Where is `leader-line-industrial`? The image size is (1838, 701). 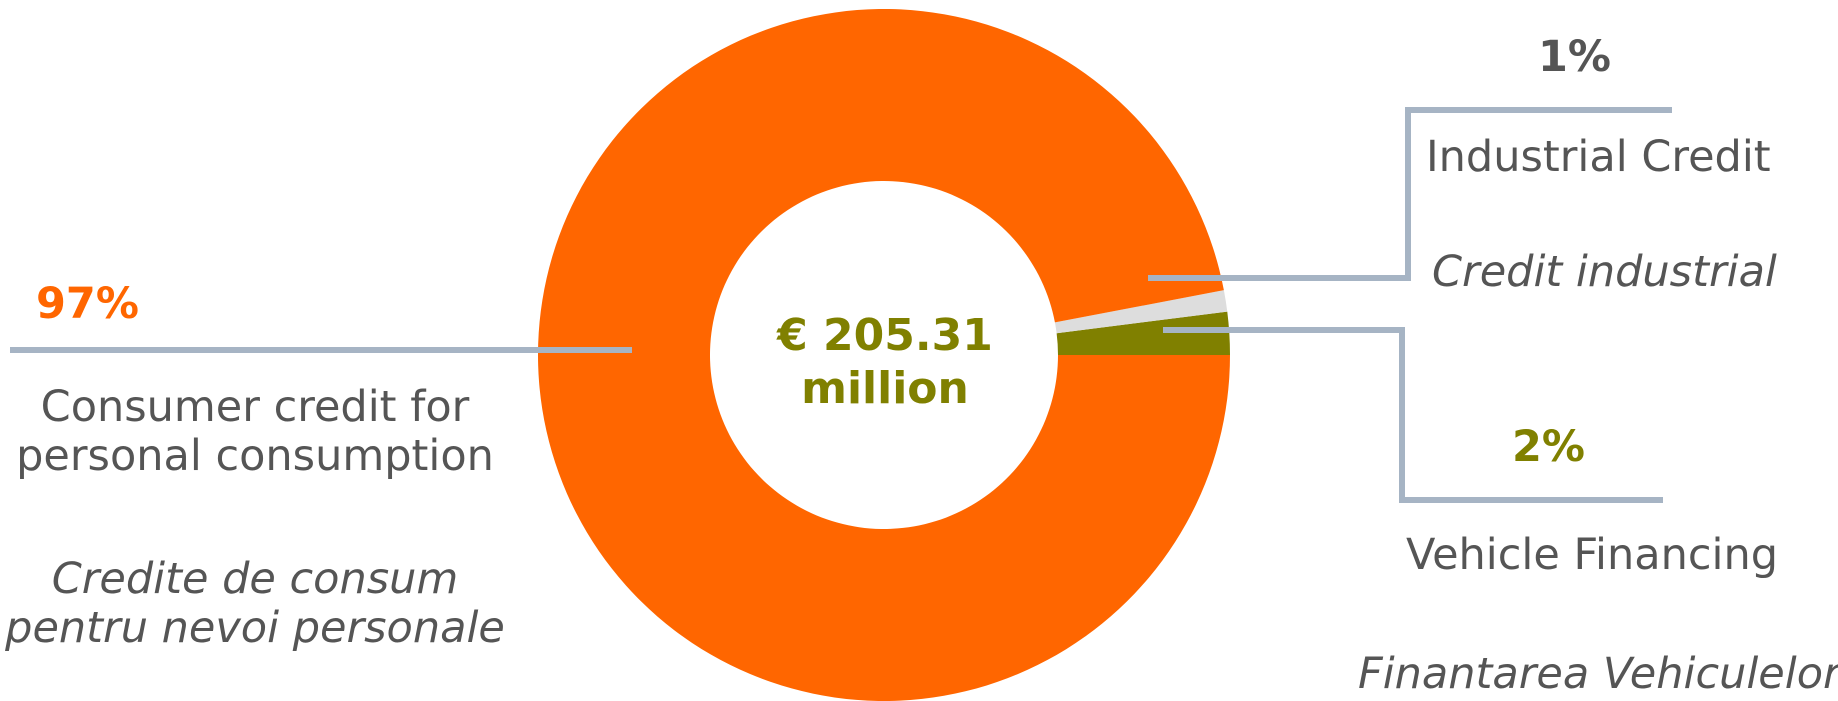
leader-line-industrial is located at coordinates (1410, 194).